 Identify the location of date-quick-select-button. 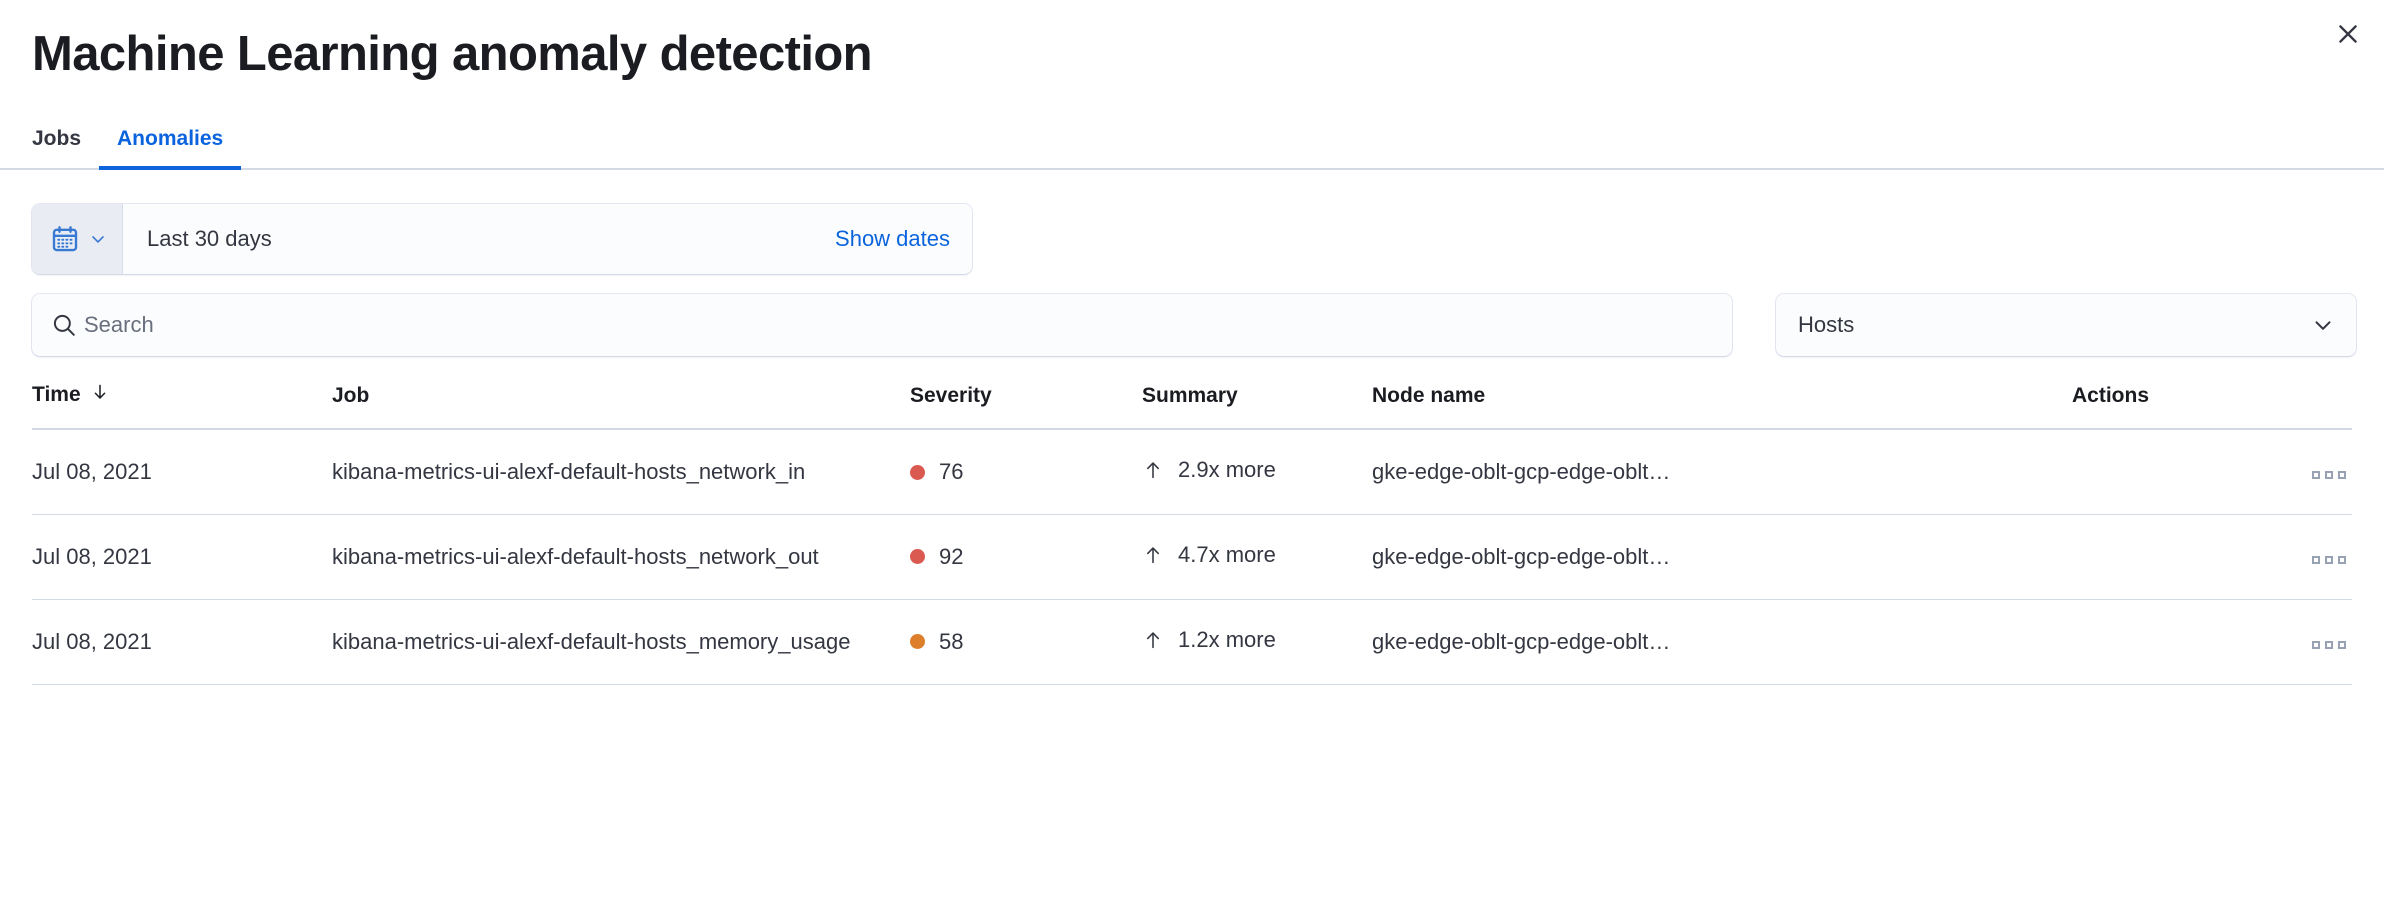
(77, 239).